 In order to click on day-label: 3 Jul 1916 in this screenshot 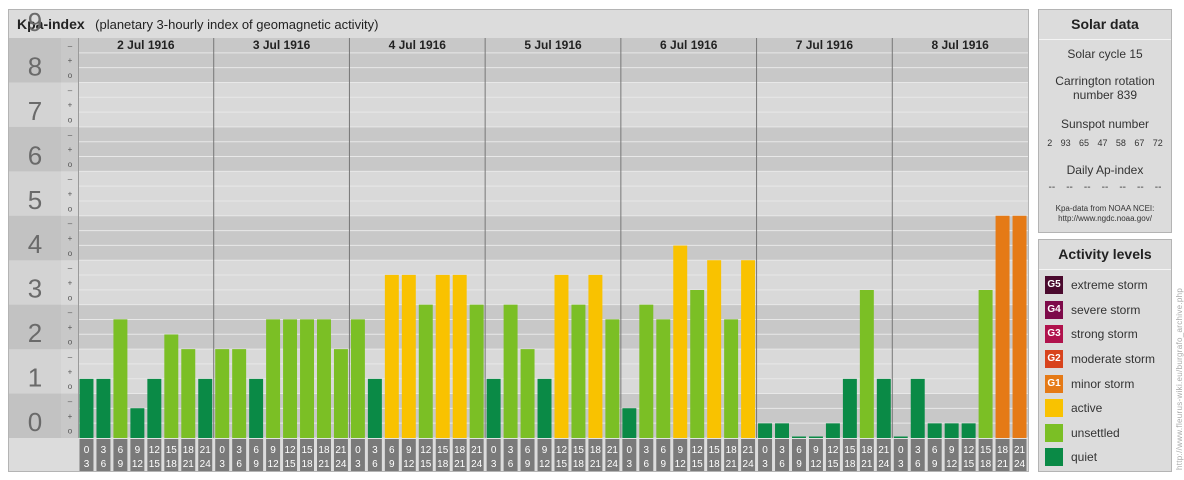, I will do `click(282, 45)`.